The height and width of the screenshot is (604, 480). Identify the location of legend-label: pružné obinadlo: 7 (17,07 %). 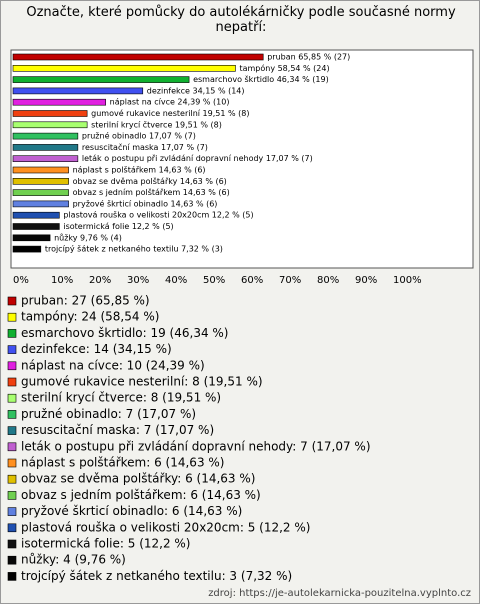
(108, 414).